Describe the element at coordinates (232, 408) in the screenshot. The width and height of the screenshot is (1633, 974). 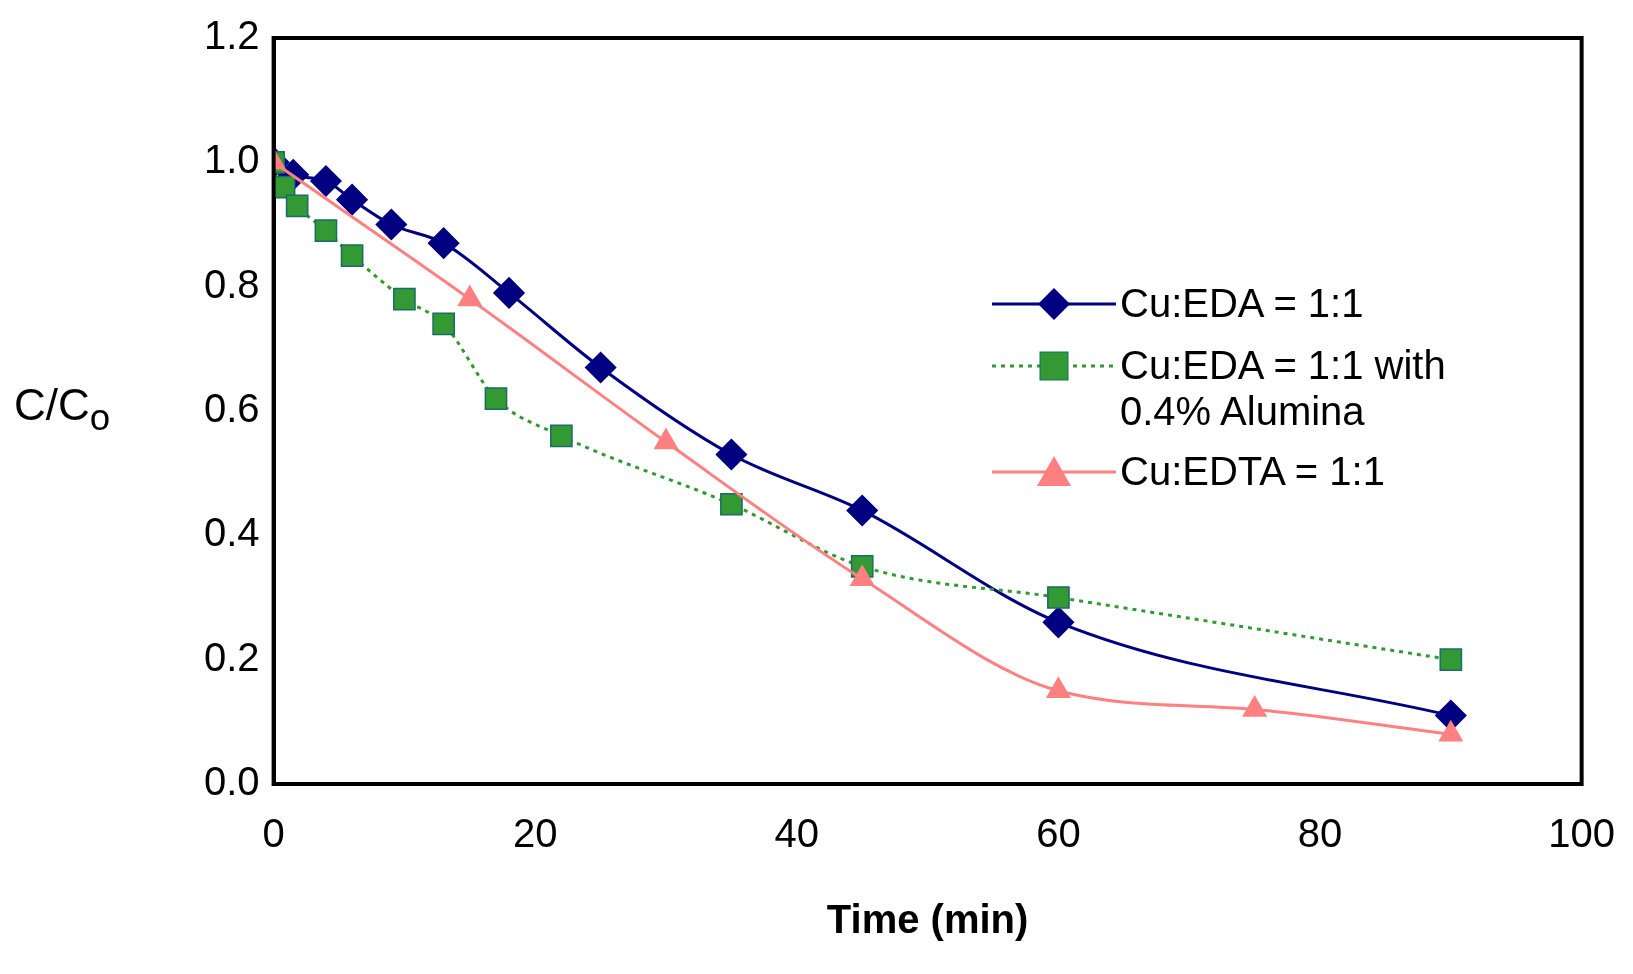
I see `y-tick-label: 0.6` at that location.